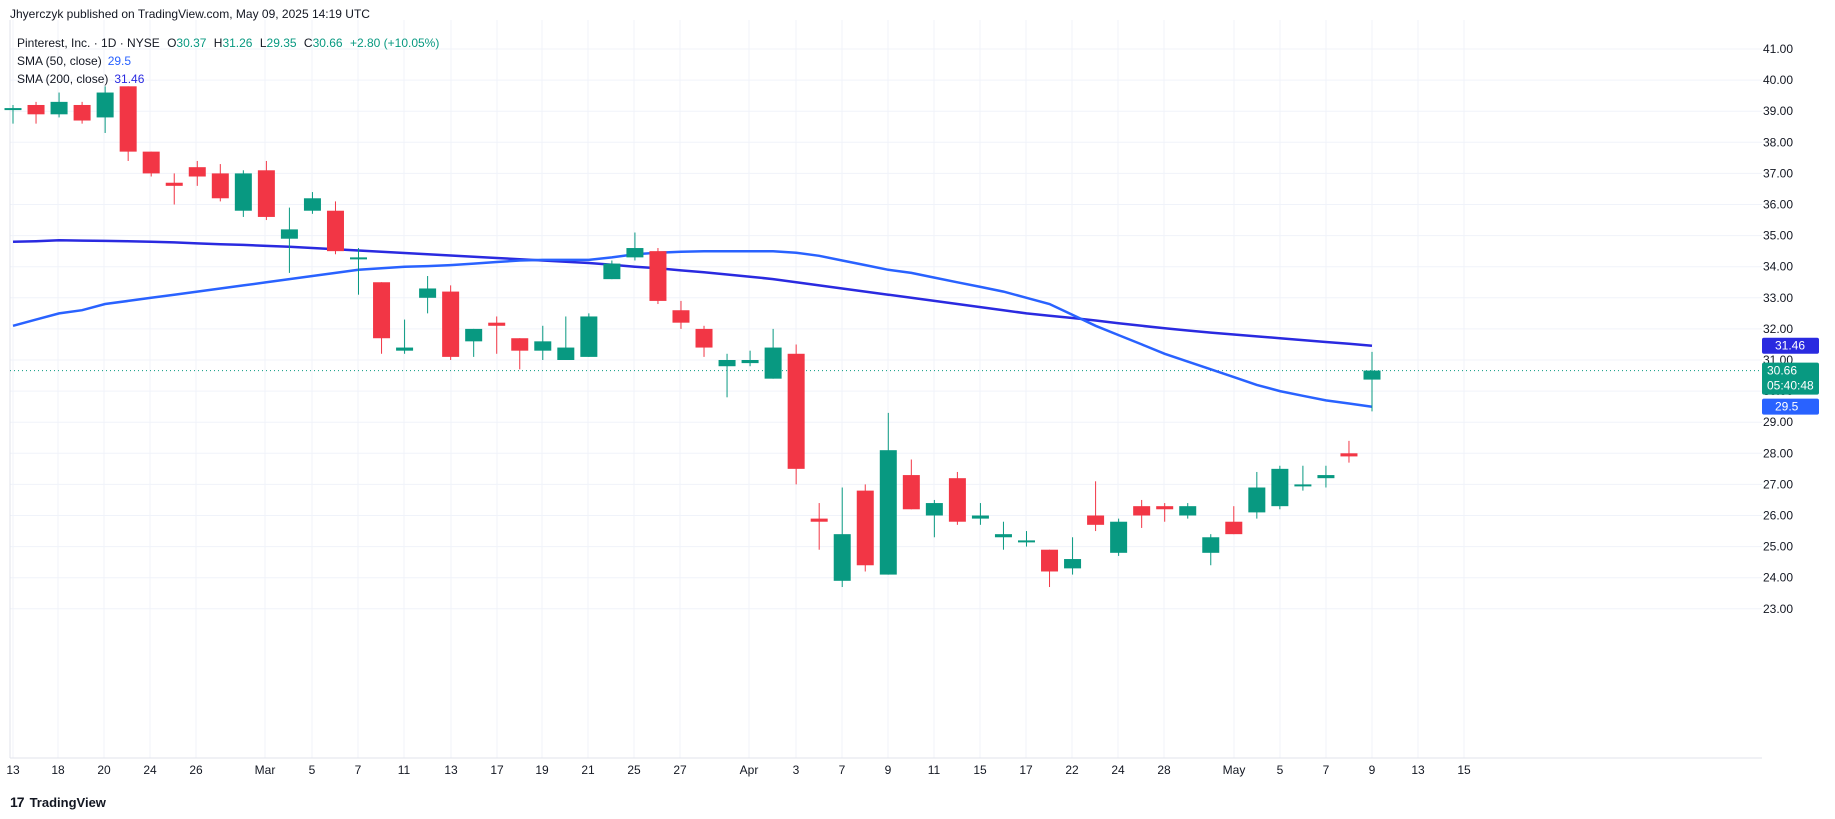  I want to click on price-tick-label: 39.00, so click(1778, 111).